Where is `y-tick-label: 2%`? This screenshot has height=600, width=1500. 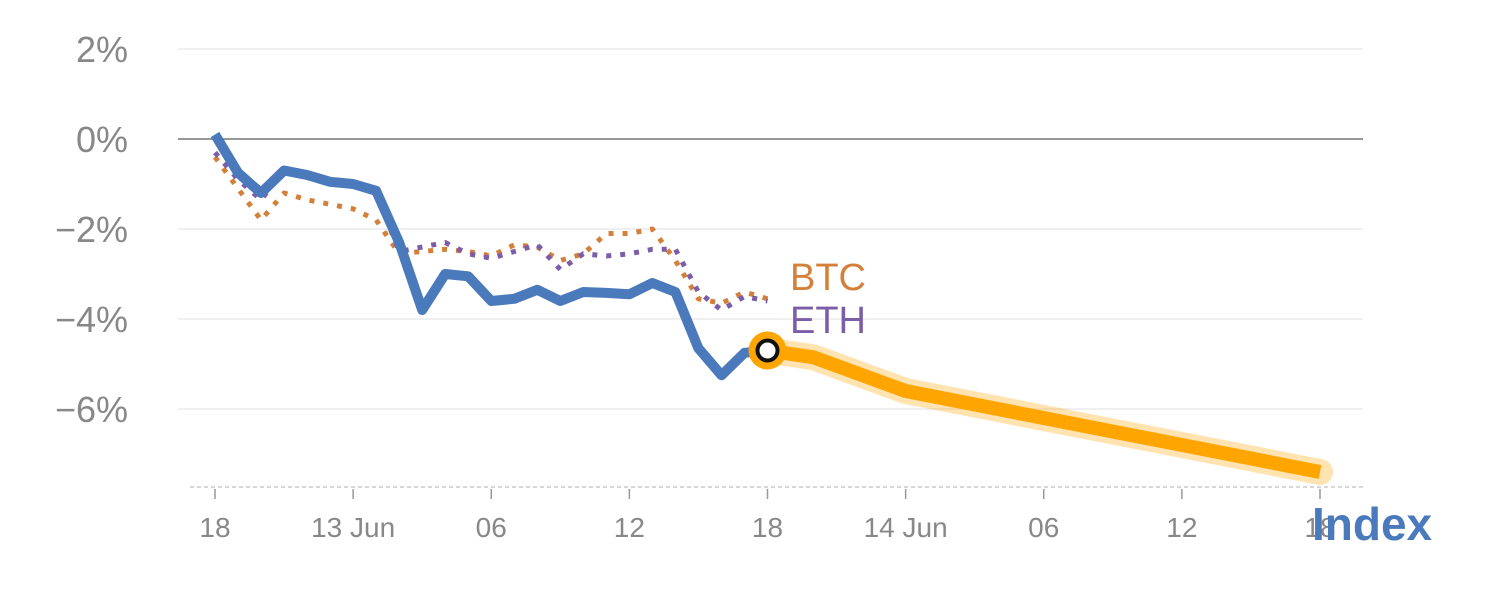
y-tick-label: 2% is located at coordinates (102, 49).